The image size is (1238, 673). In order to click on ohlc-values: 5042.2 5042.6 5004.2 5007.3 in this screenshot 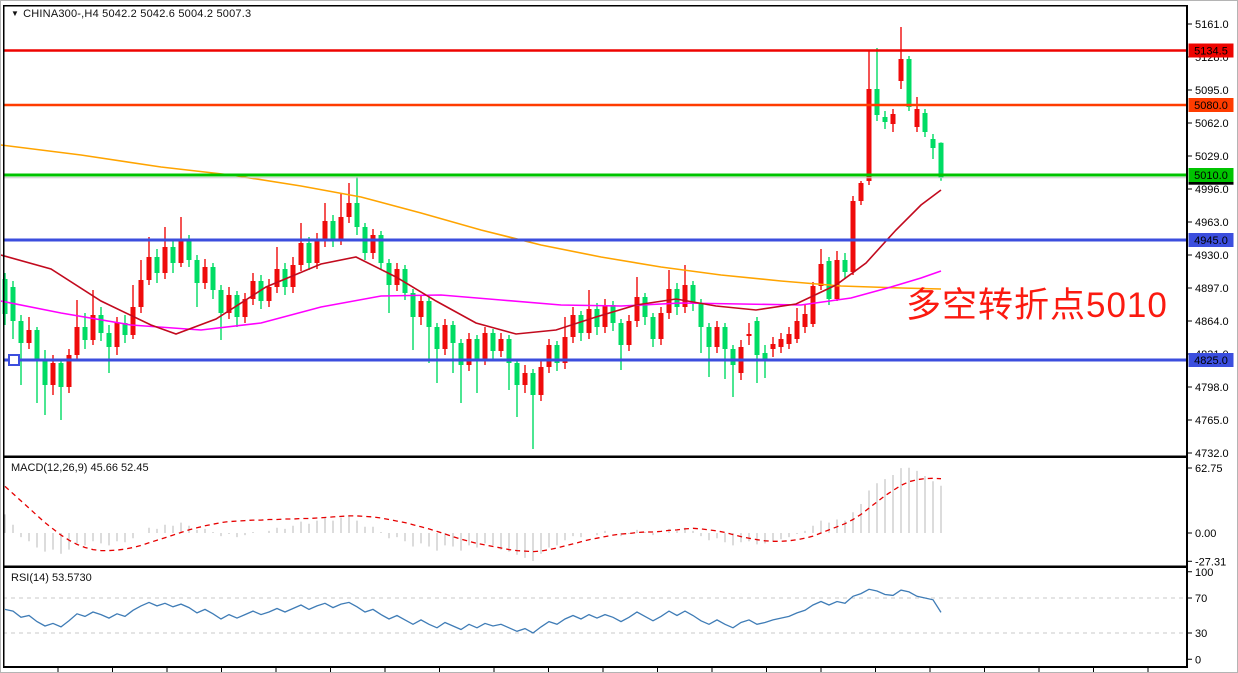, I will do `click(177, 14)`.